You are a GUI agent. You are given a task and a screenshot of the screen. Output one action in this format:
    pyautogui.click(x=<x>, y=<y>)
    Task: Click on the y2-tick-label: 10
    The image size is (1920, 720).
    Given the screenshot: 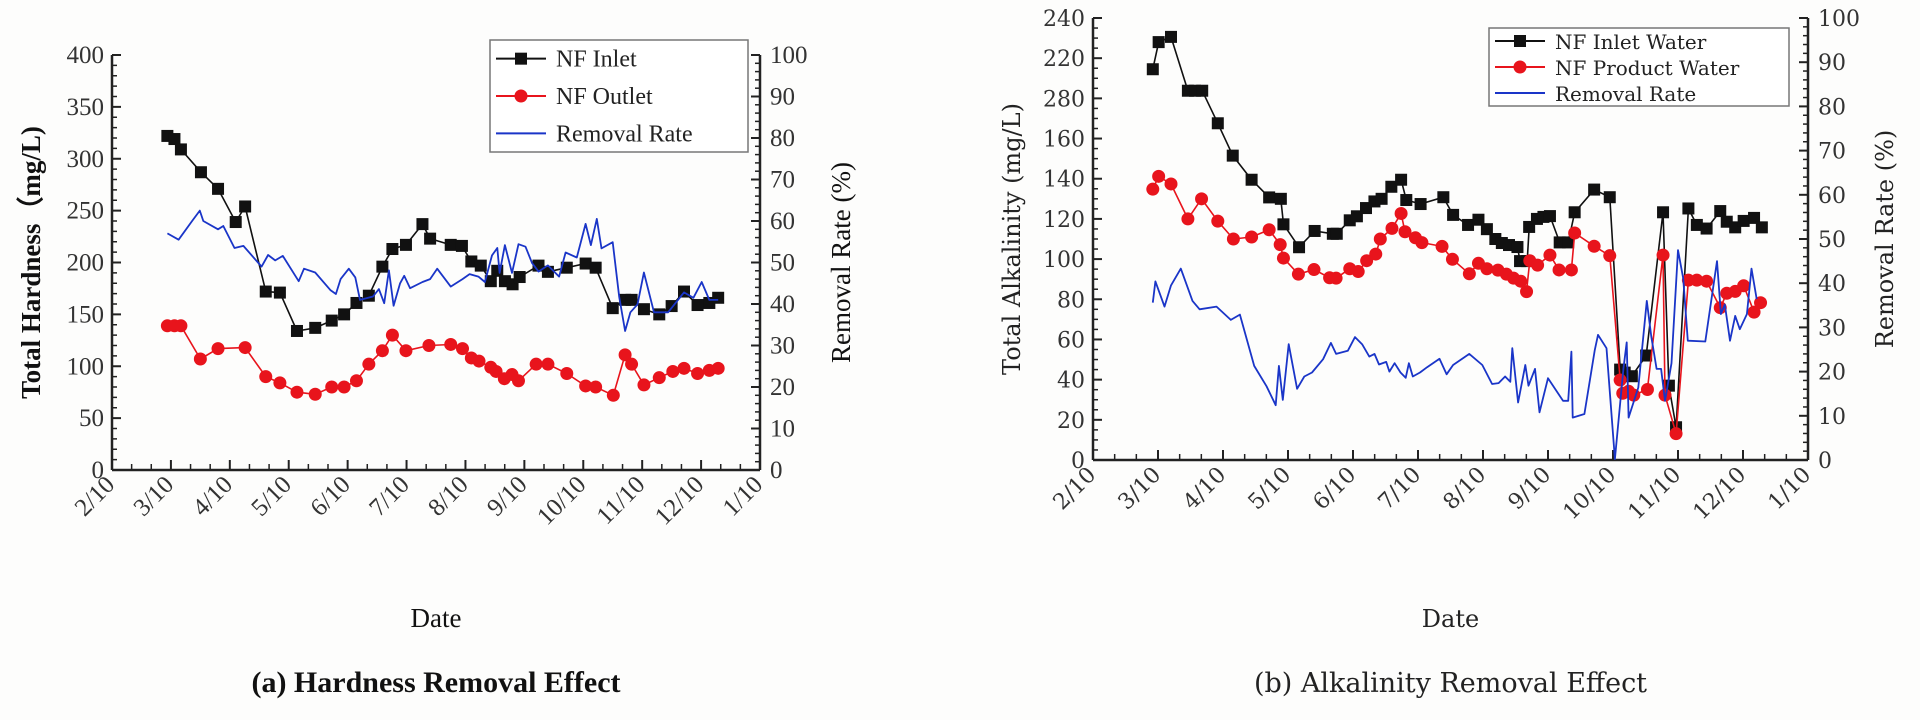 What is the action you would take?
    pyautogui.click(x=782, y=429)
    